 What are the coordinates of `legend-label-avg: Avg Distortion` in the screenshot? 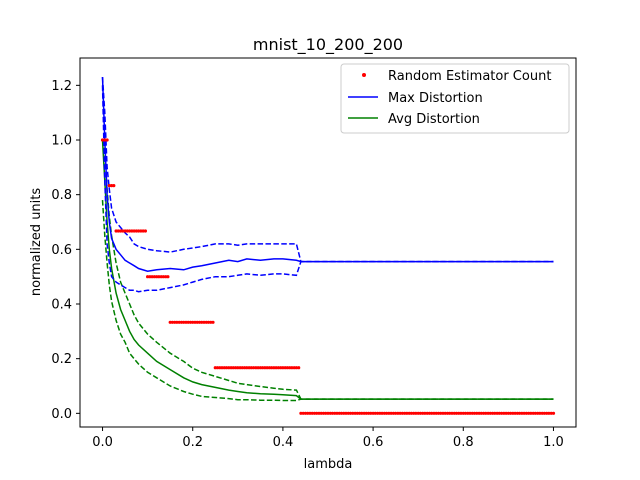 It's located at (434, 119).